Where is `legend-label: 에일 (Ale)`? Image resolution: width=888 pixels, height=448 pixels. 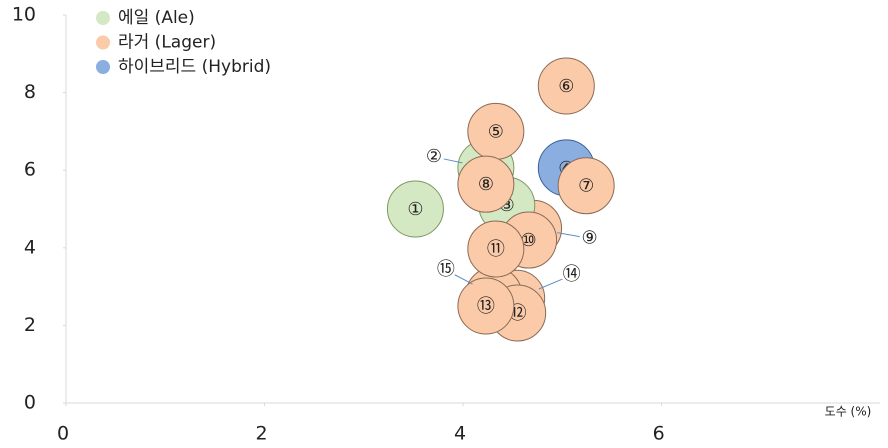 legend-label: 에일 (Ale) is located at coordinates (156, 18).